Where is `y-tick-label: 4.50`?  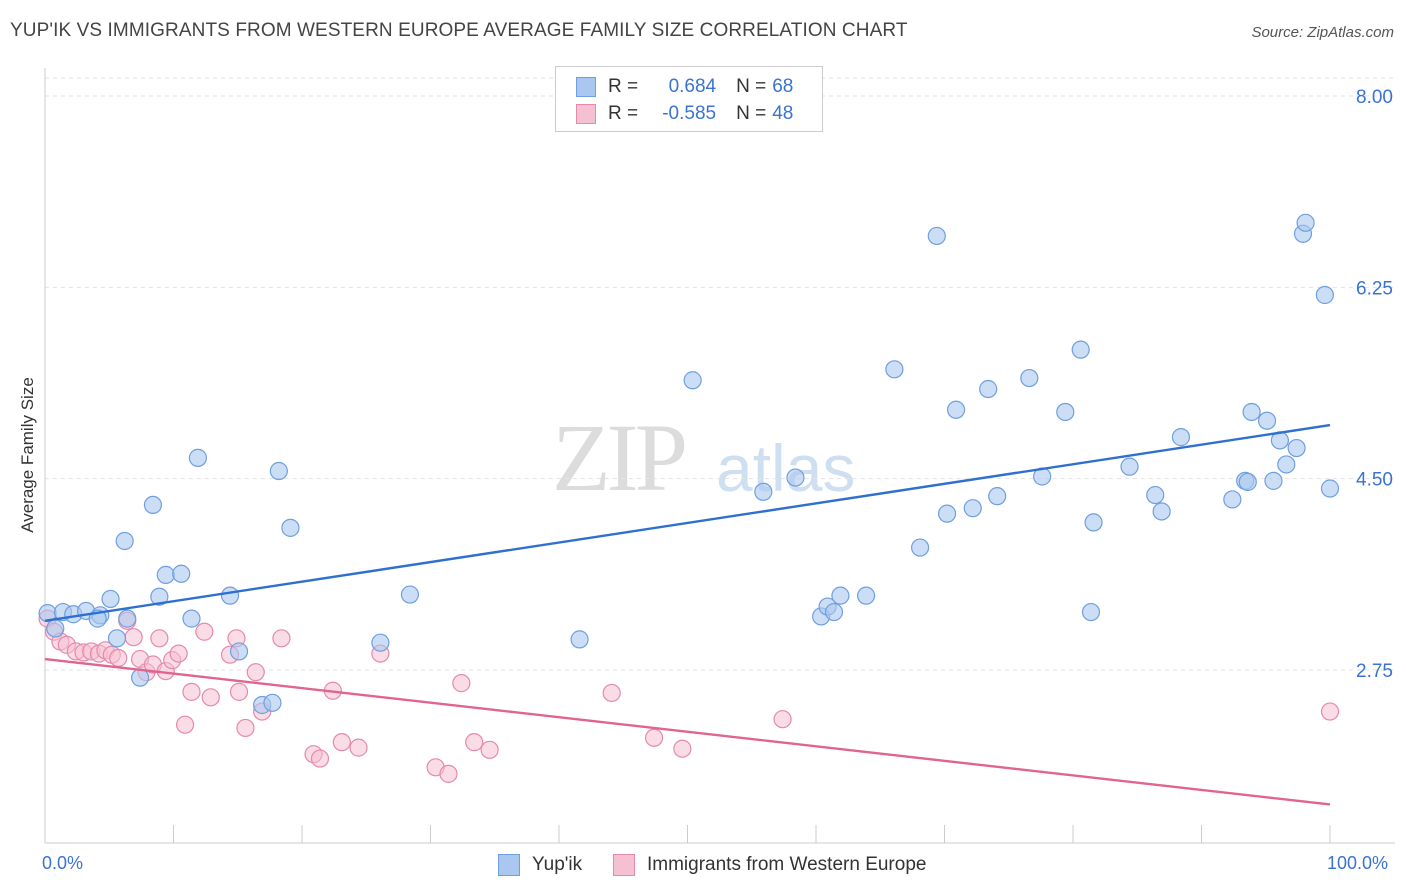
y-tick-label: 4.50 is located at coordinates (1374, 480).